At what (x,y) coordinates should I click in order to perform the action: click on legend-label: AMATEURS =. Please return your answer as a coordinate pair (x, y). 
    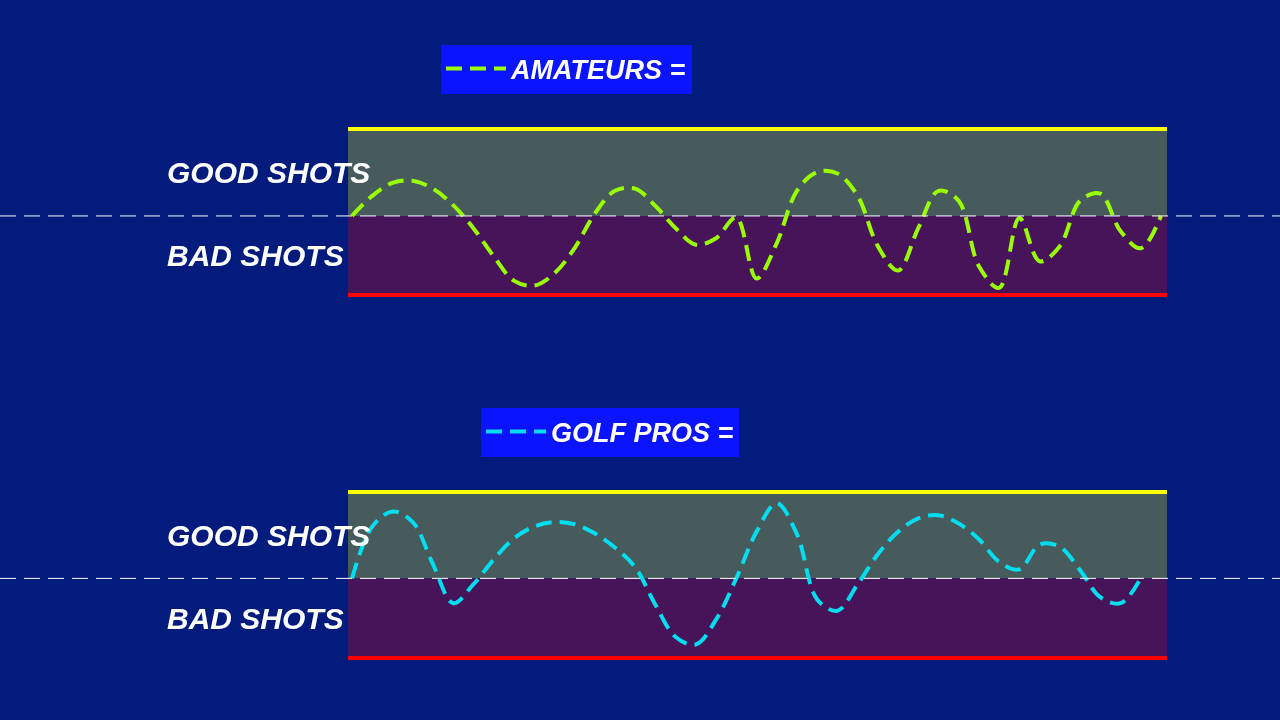
    Looking at the image, I should click on (598, 70).